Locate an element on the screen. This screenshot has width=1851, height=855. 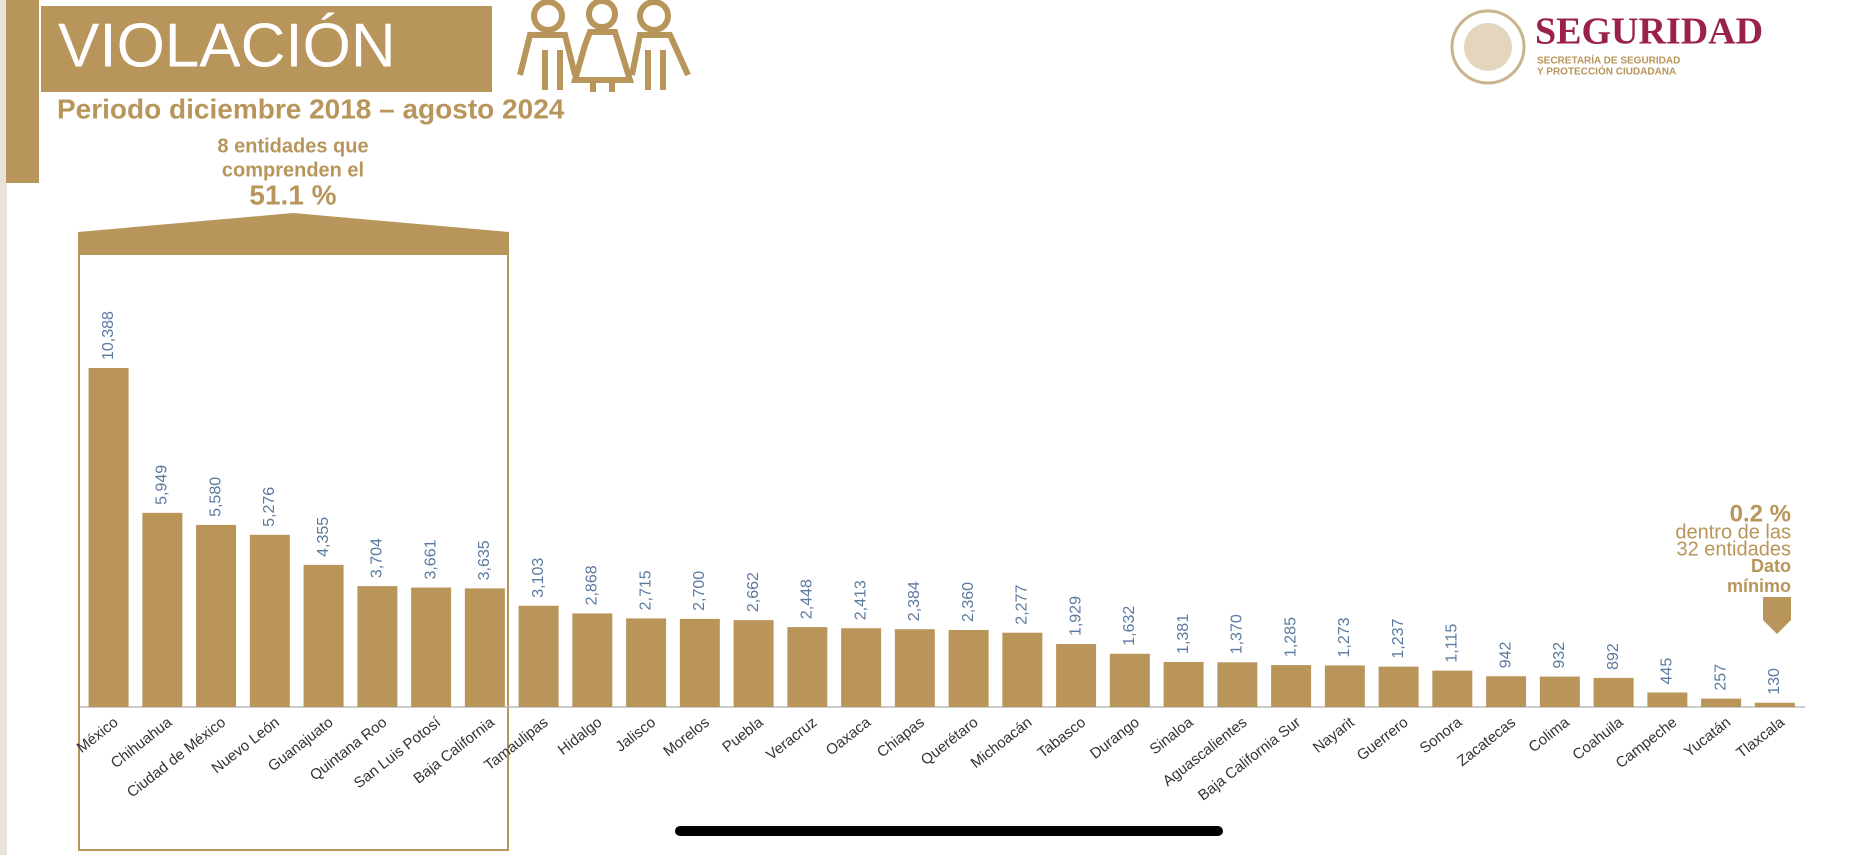
side-band is located at coordinates (22, 91).